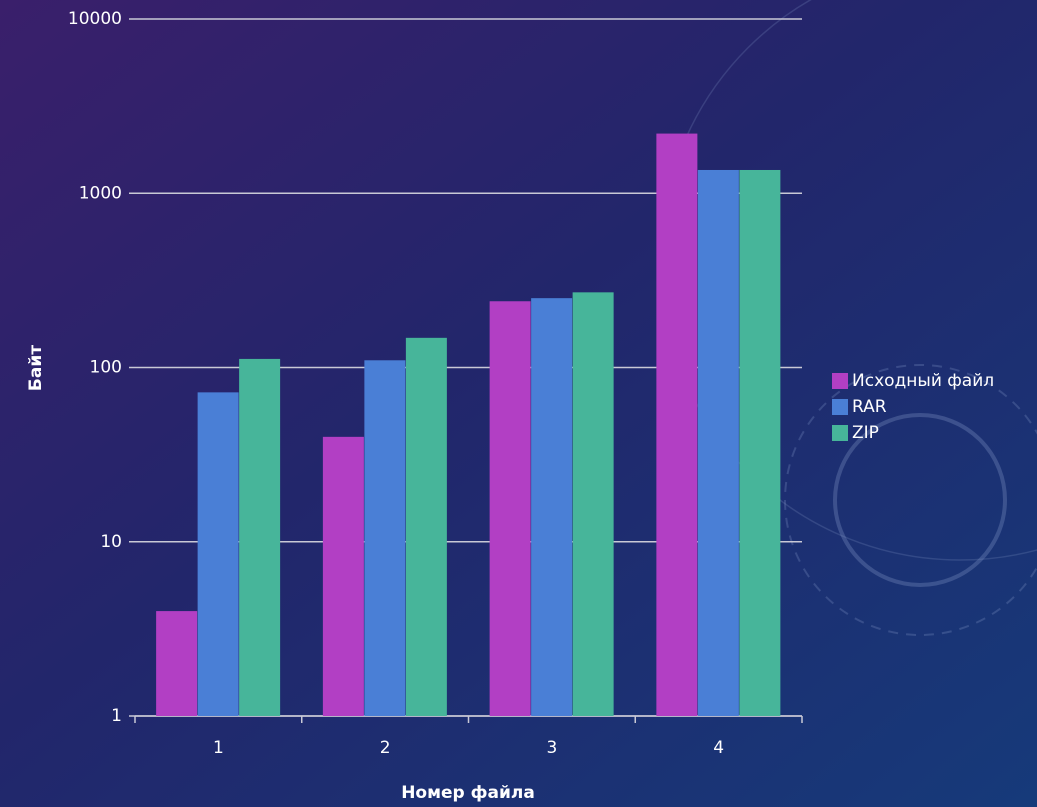 The image size is (1037, 807). Describe the element at coordinates (718, 748) in the screenshot. I see `x-tick-label: 4` at that location.